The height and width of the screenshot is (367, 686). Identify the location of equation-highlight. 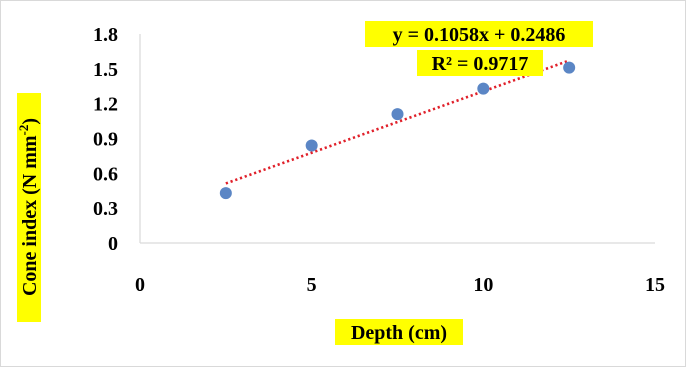
(479, 34).